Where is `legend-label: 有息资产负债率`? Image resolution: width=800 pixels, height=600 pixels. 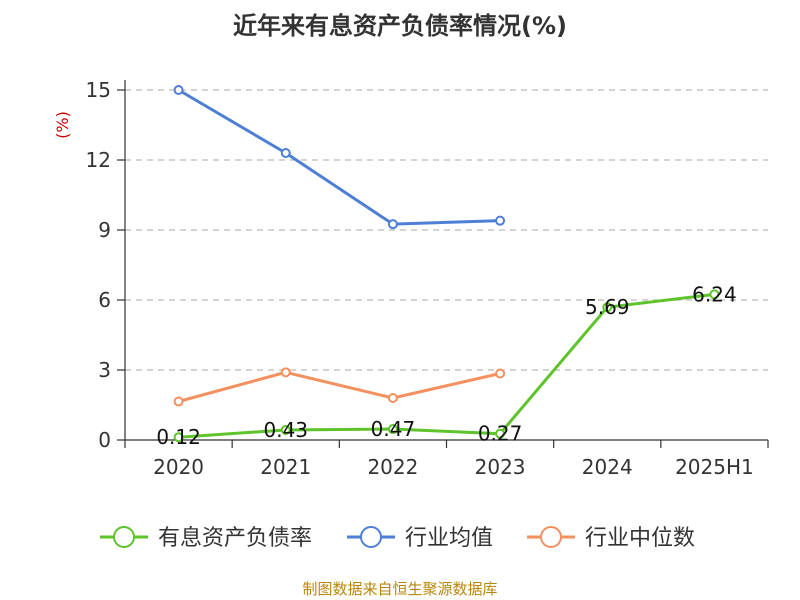 legend-label: 有息资产负债率 is located at coordinates (235, 538).